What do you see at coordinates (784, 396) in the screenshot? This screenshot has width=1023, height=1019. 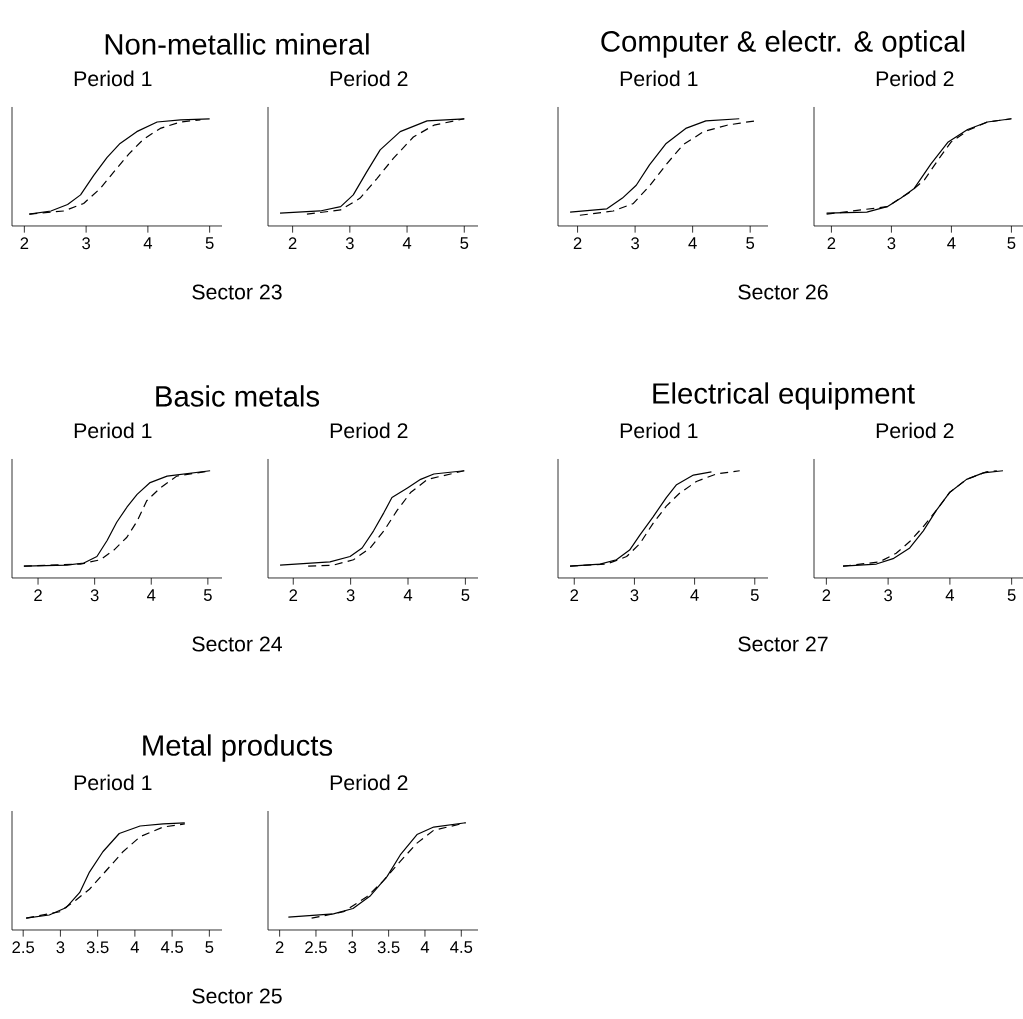 I see `text: Electrical equipment` at bounding box center [784, 396].